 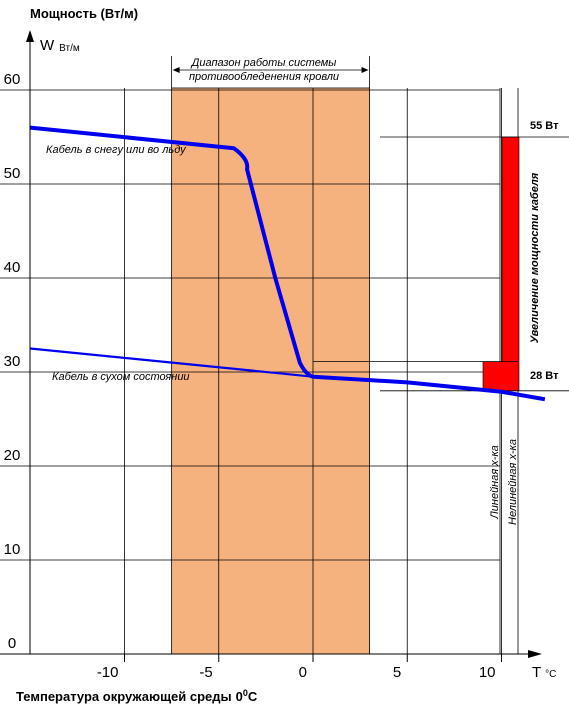 What do you see at coordinates (544, 672) in the screenshot?
I see `x-axis-symbol: T °С` at bounding box center [544, 672].